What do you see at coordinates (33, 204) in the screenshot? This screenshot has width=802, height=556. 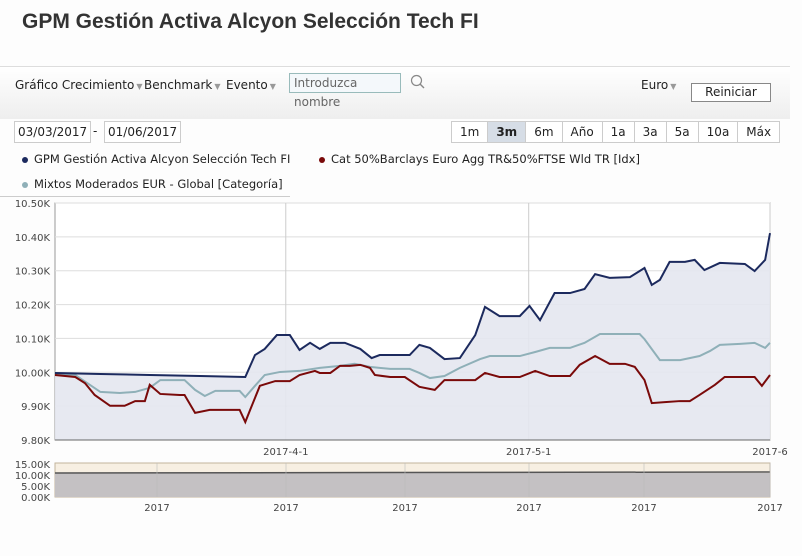 I see `y-tick-label: 10.50K` at bounding box center [33, 204].